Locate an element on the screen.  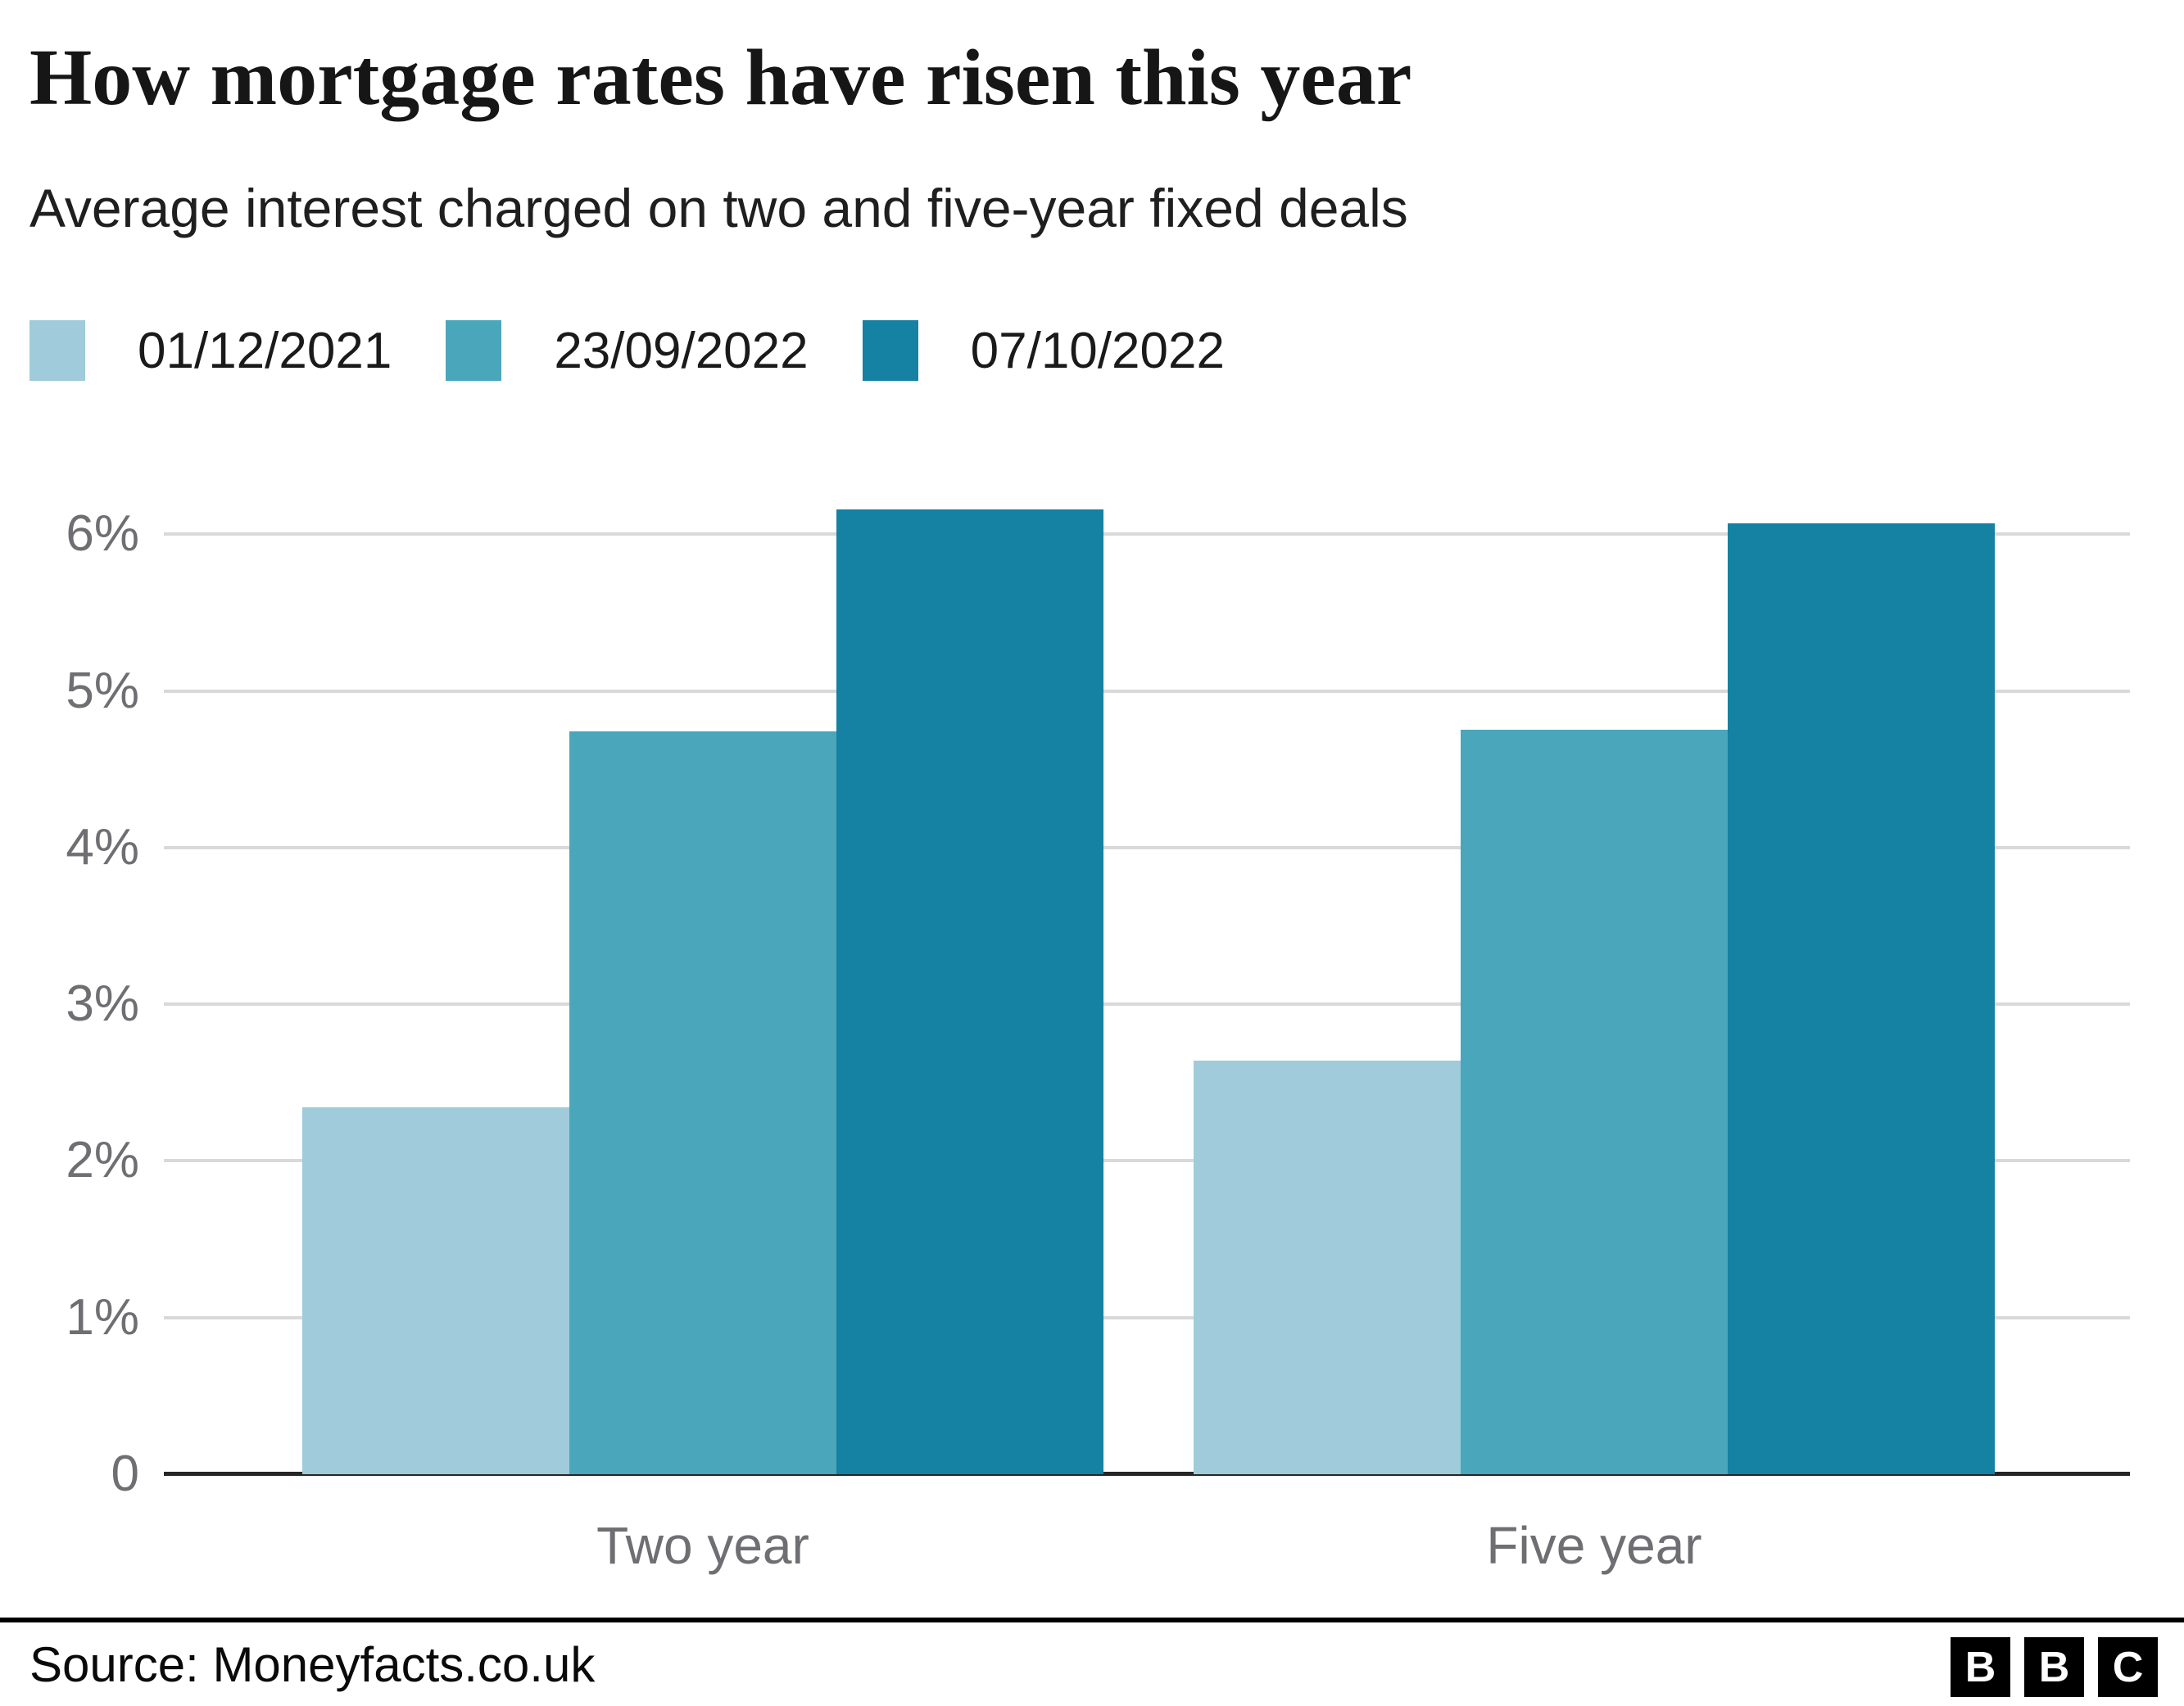
legend-label: 23/09/2022 is located at coordinates (681, 350).